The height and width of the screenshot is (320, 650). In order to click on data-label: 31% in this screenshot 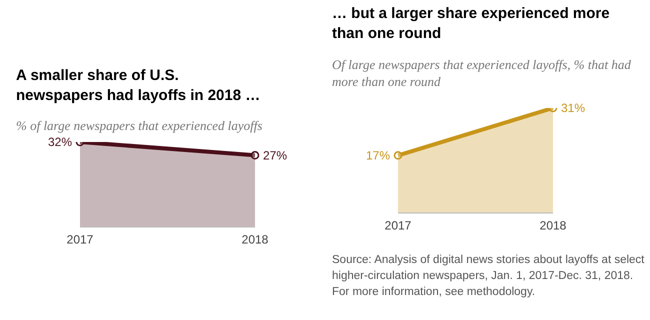, I will do `click(573, 108)`.